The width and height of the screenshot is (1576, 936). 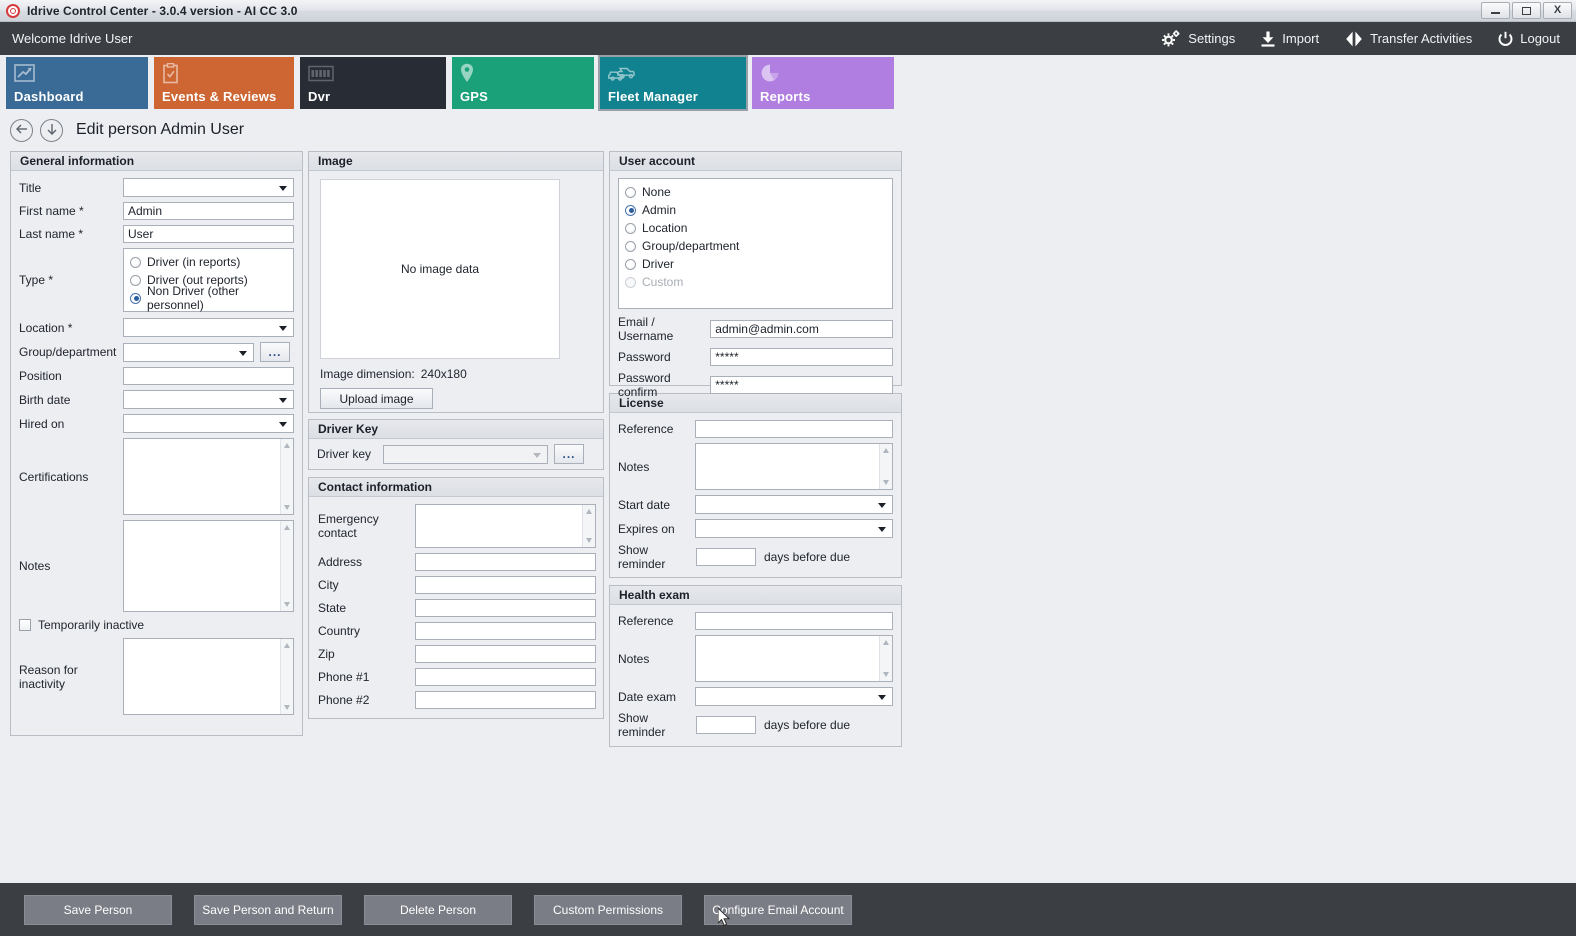 What do you see at coordinates (135, 280) in the screenshot?
I see `radio-icon` at bounding box center [135, 280].